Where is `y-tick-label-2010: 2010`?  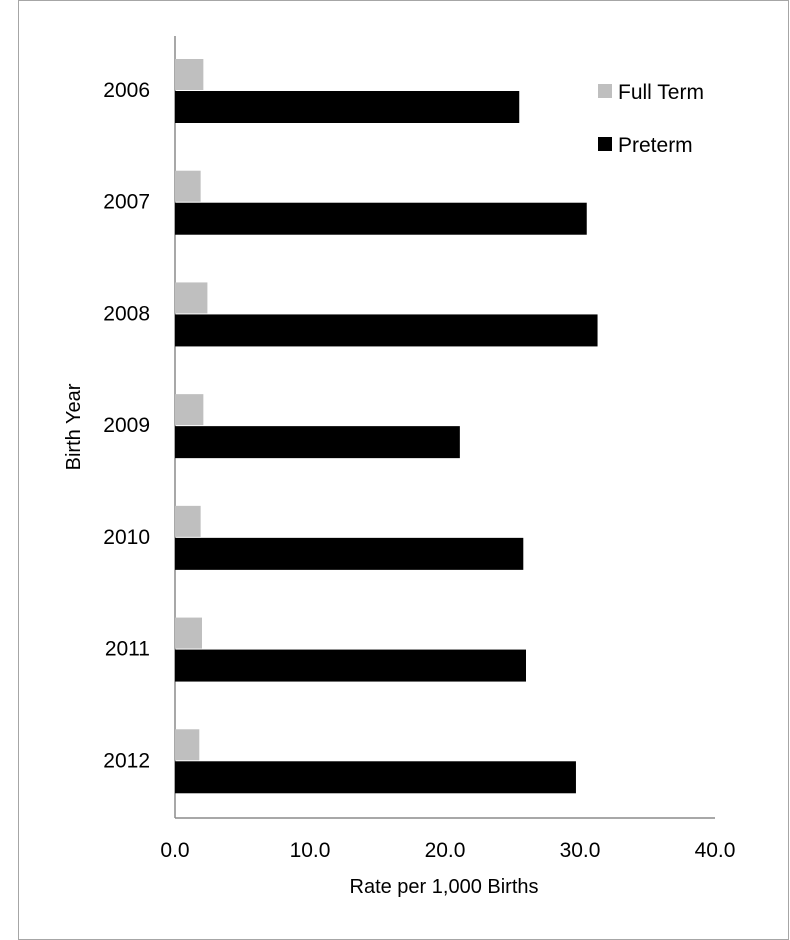
y-tick-label-2010: 2010 is located at coordinates (126, 537).